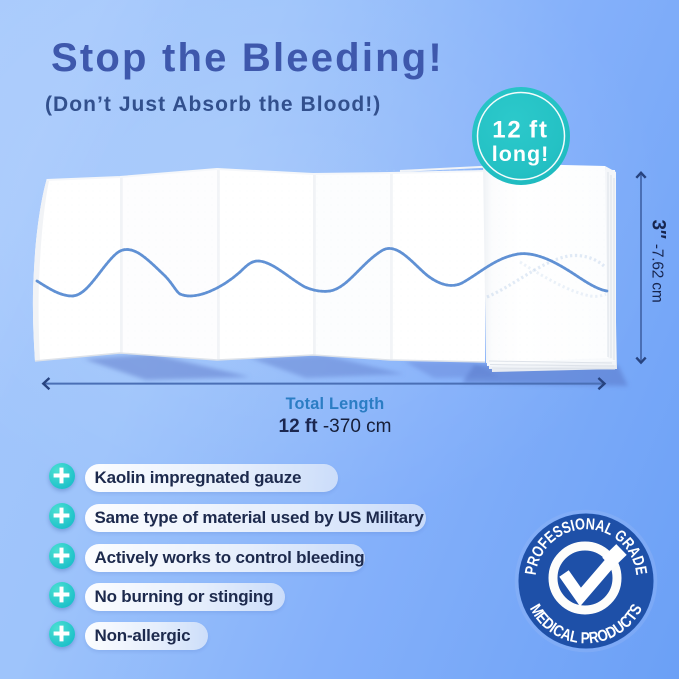 This screenshot has width=679, height=679. What do you see at coordinates (658, 261) in the screenshot?
I see `svg-text: 3″ -7.62 cm` at bounding box center [658, 261].